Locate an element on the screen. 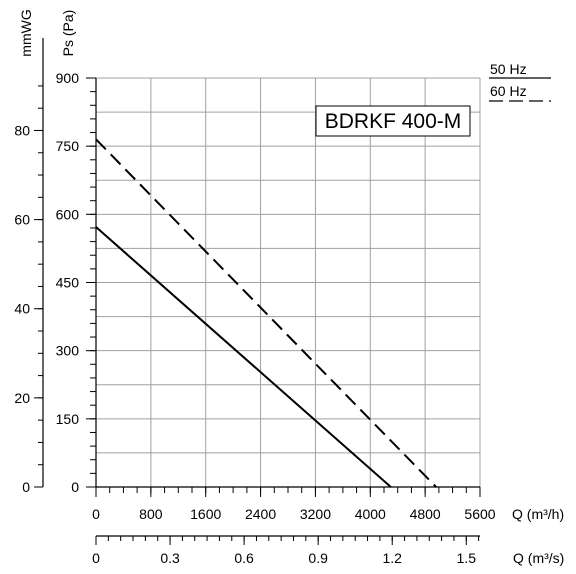 This screenshot has width=576, height=574. x-tick-label: 0 is located at coordinates (96, 514).